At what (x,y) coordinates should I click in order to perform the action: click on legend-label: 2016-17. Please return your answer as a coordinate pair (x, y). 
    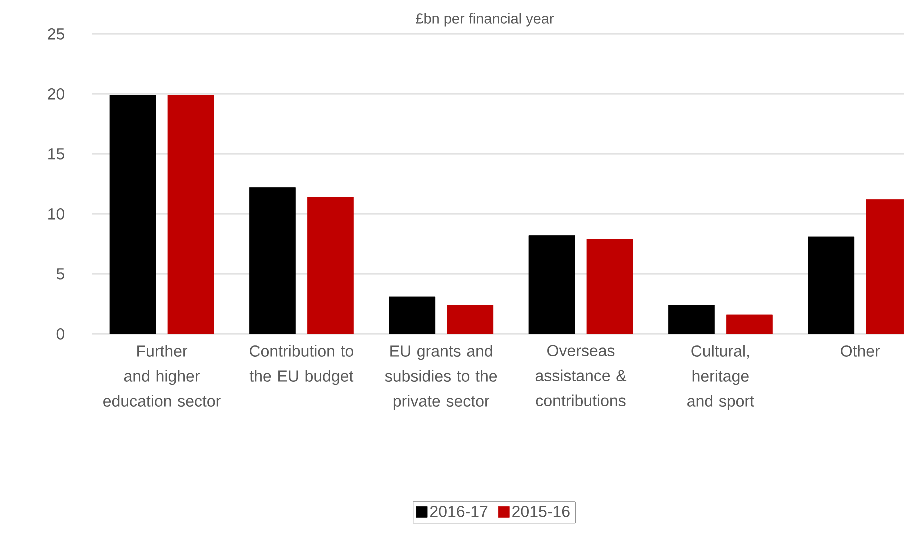
    Looking at the image, I should click on (459, 512).